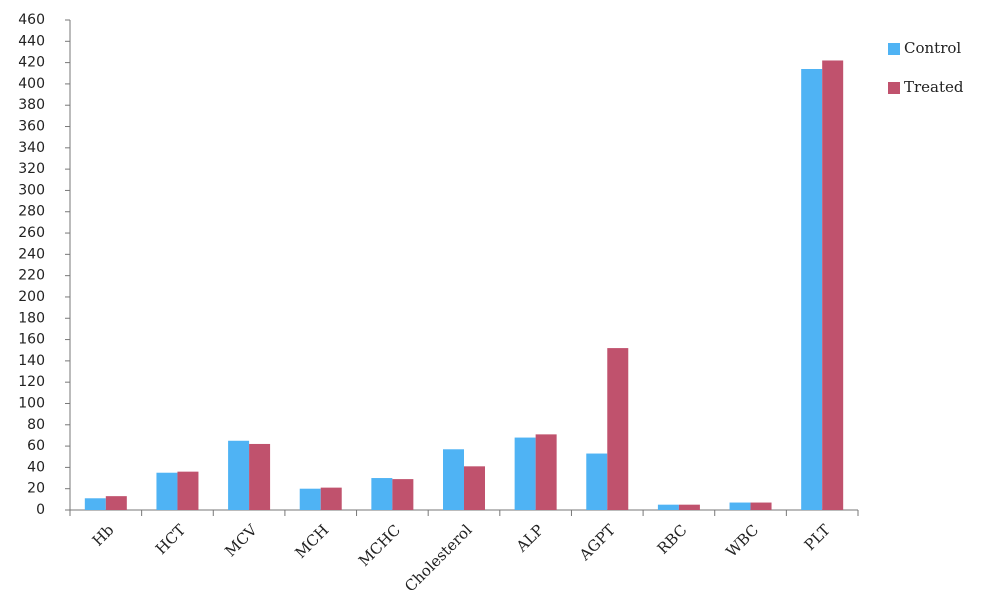  I want to click on y-tick-label: 40, so click(36, 467).